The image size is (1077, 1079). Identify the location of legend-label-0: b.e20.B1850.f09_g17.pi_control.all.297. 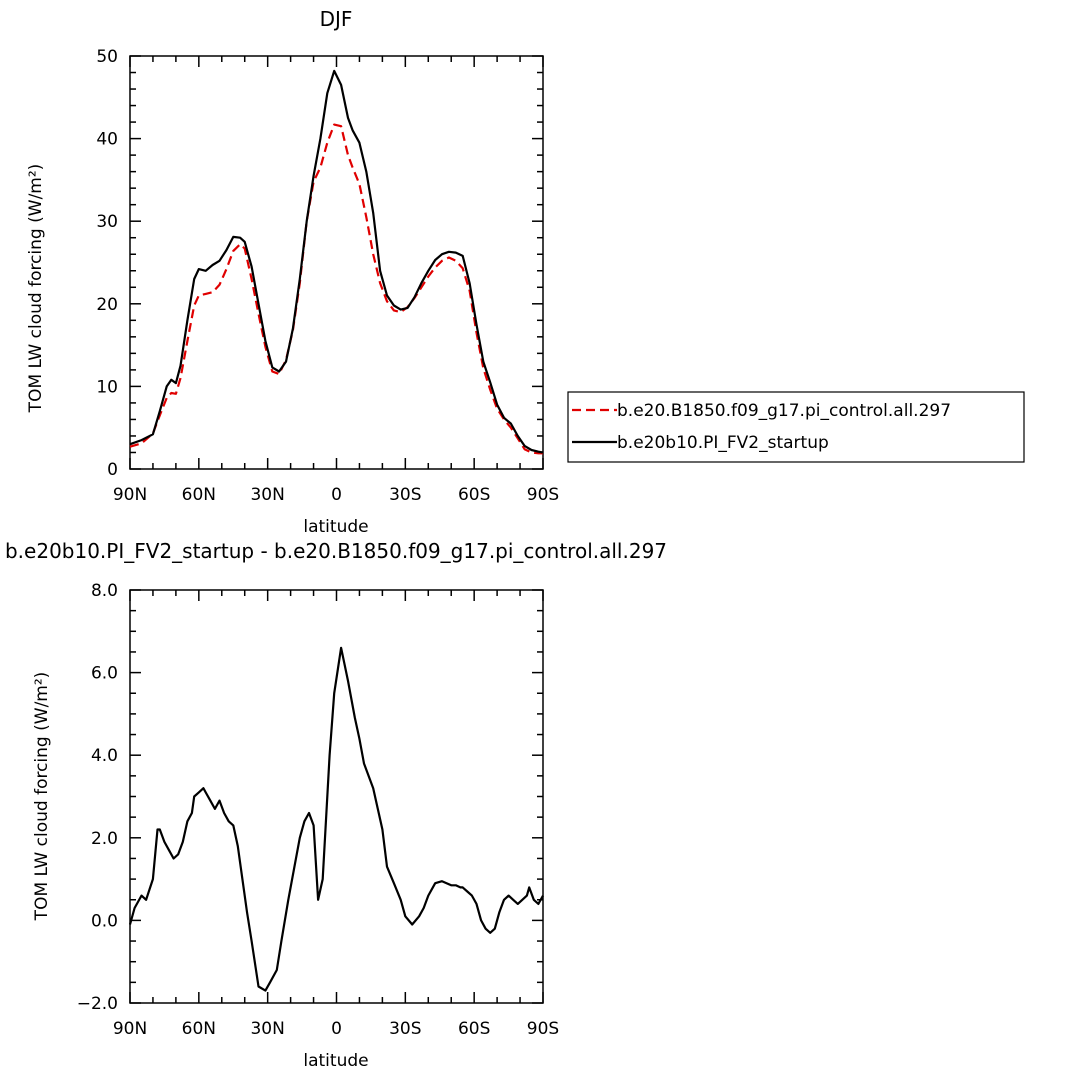
(784, 411).